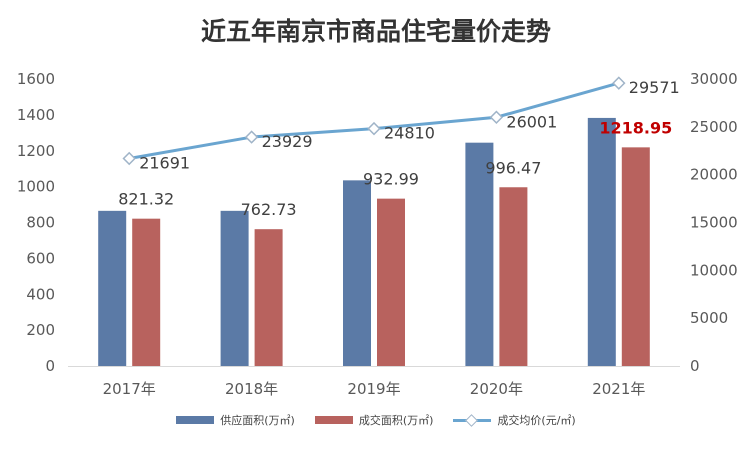 The width and height of the screenshot is (752, 452). Describe the element at coordinates (714, 127) in the screenshot. I see `right-axis-tick: 25000` at that location.